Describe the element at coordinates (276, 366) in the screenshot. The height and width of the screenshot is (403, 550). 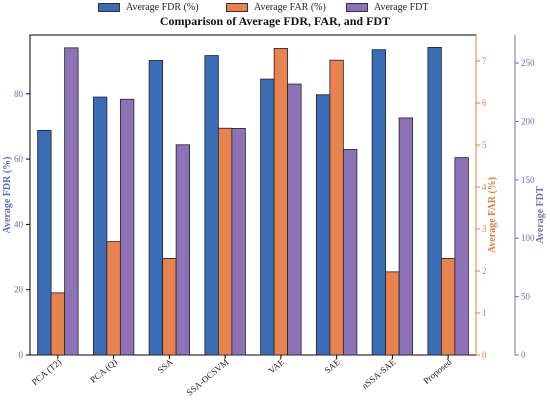
I see `x-tick-label-4: VAE` at that location.